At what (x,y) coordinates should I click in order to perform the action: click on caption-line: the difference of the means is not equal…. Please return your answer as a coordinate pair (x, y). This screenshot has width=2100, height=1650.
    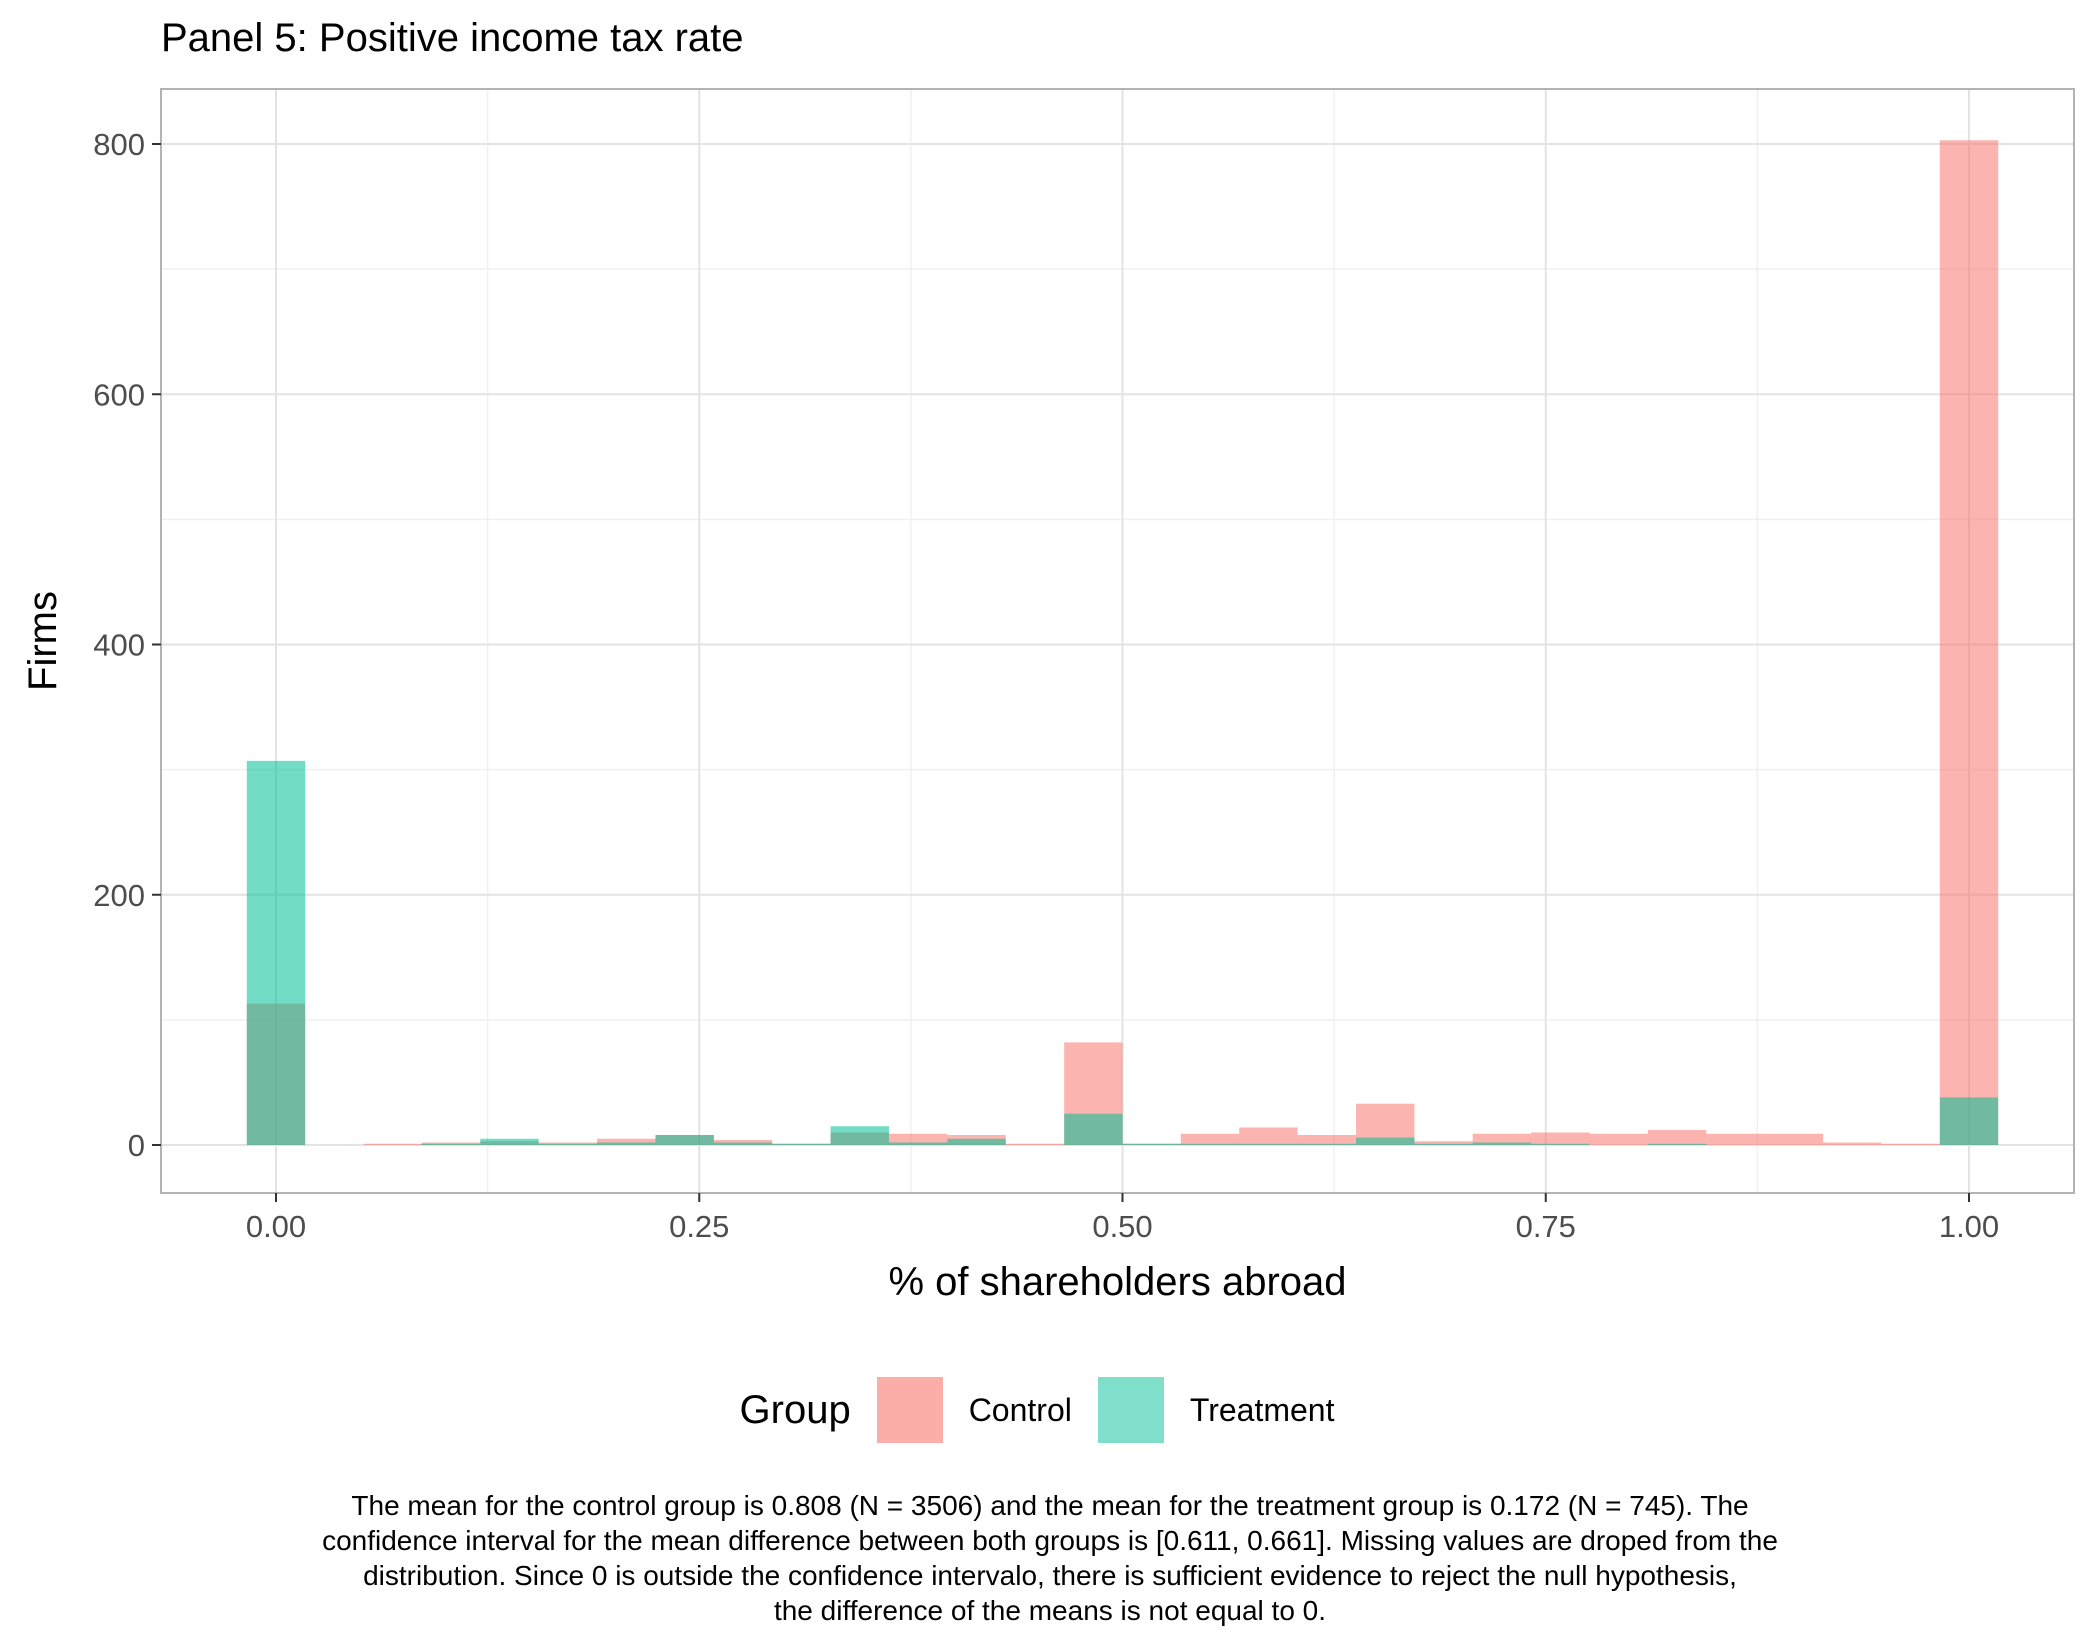
    Looking at the image, I should click on (1050, 1610).